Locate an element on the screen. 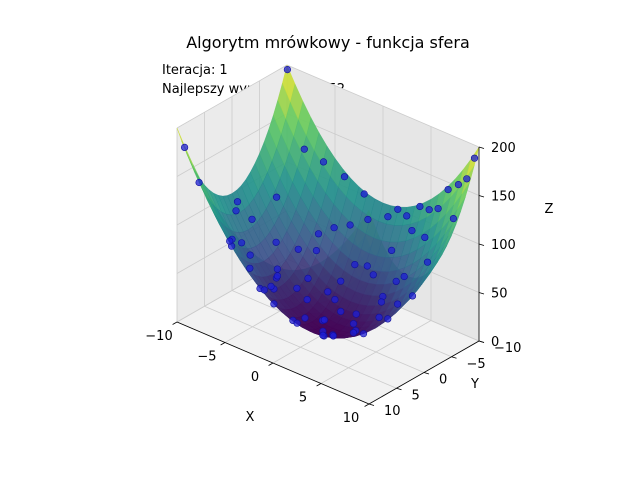 The height and width of the screenshot is (480, 640). x-tick-label: 0 is located at coordinates (255, 377).